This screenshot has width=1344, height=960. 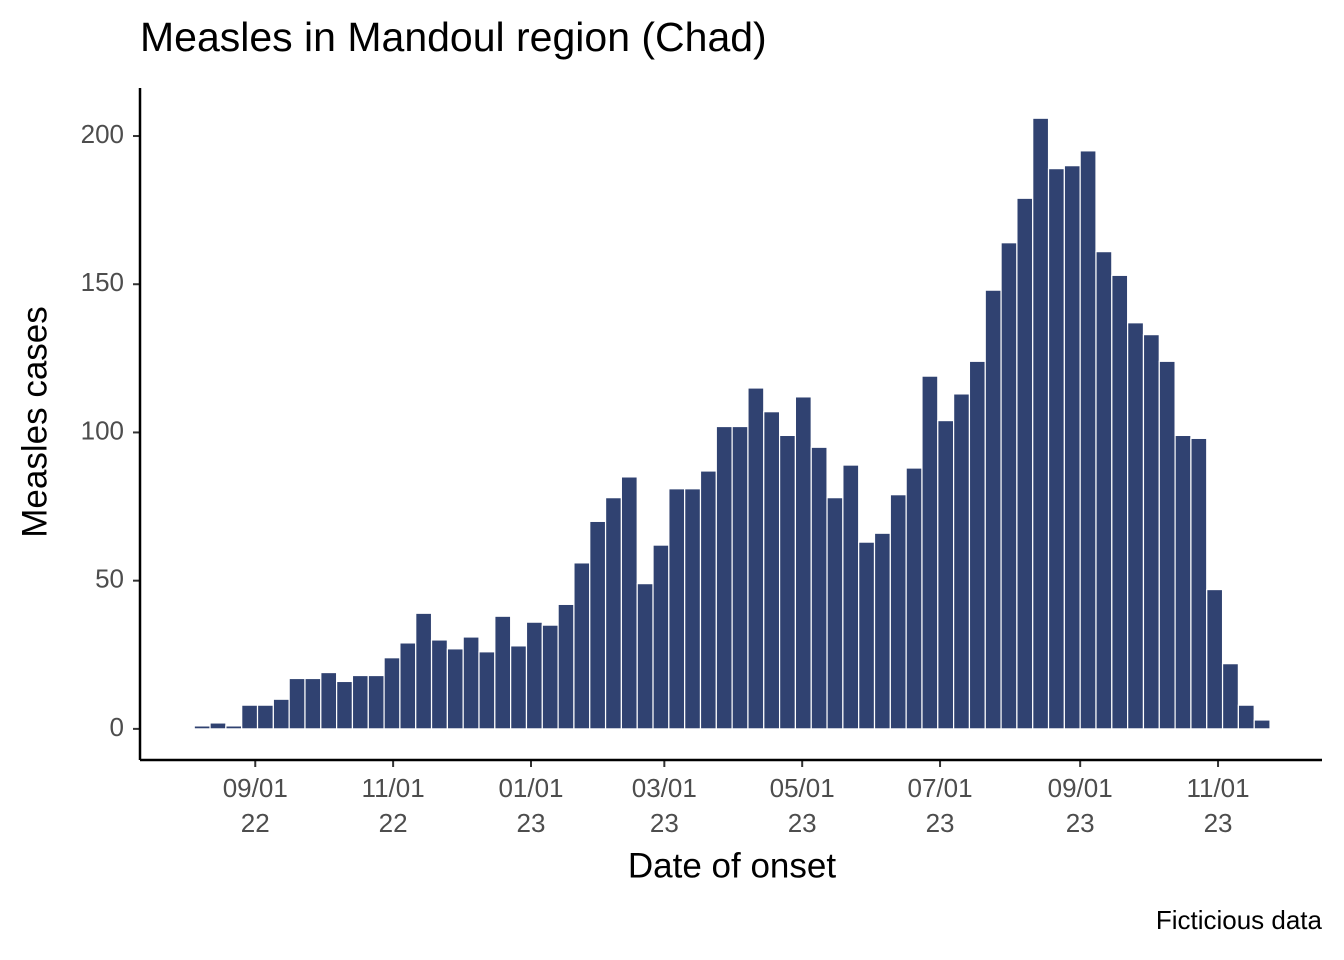 What do you see at coordinates (802, 805) in the screenshot?
I see `x-tick-label: 05/01 23` at bounding box center [802, 805].